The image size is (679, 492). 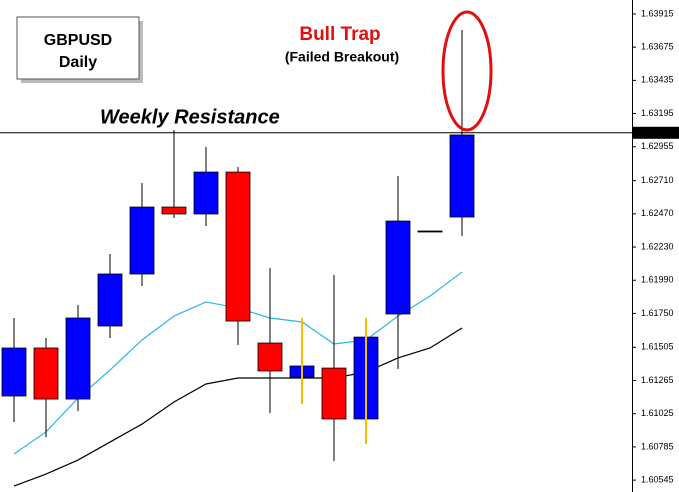 I want to click on label-box, so click(x=78, y=48).